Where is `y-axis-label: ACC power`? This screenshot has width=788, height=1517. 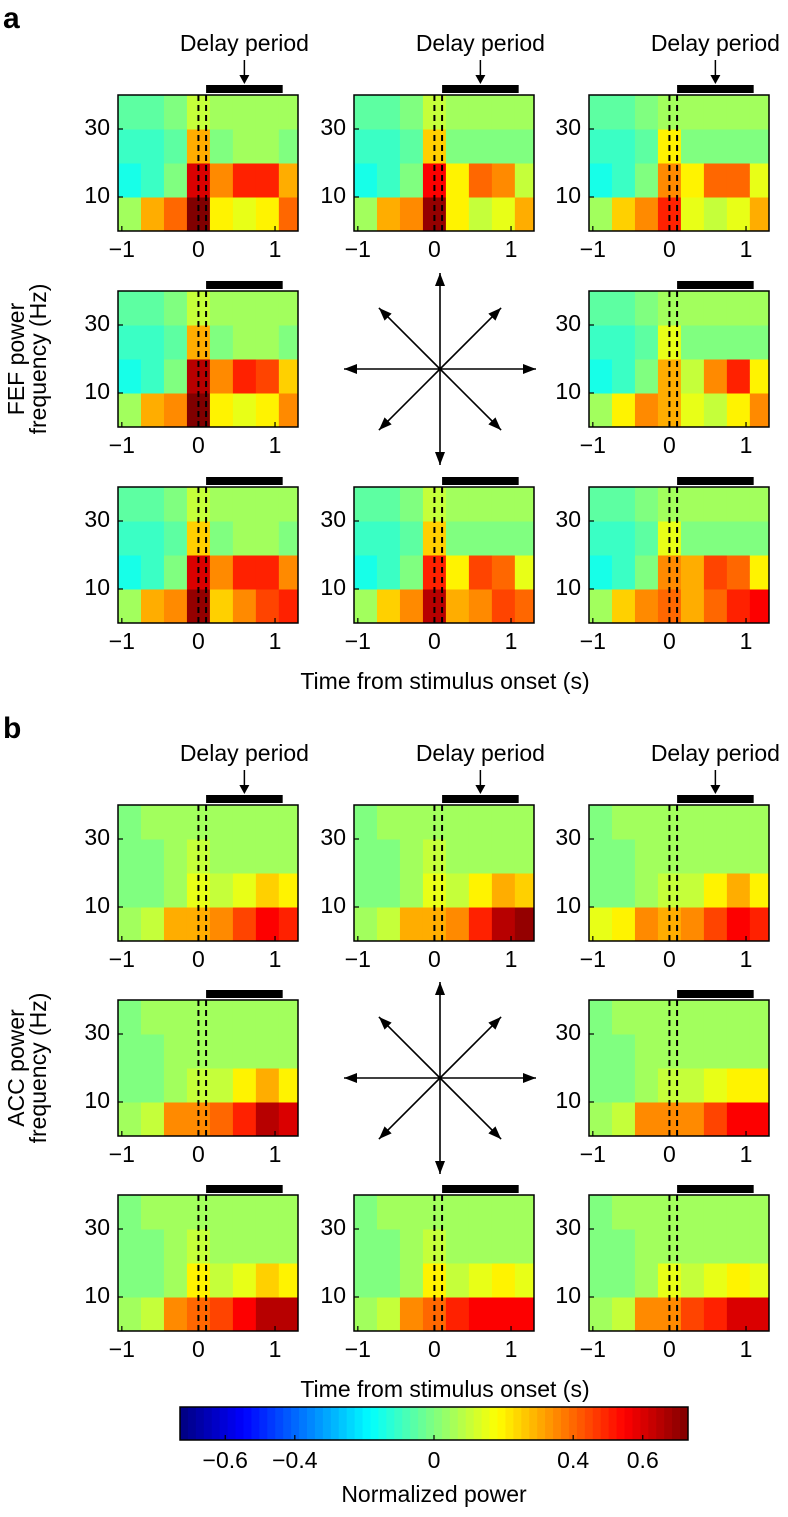
y-axis-label: ACC power is located at coordinates (16, 1068).